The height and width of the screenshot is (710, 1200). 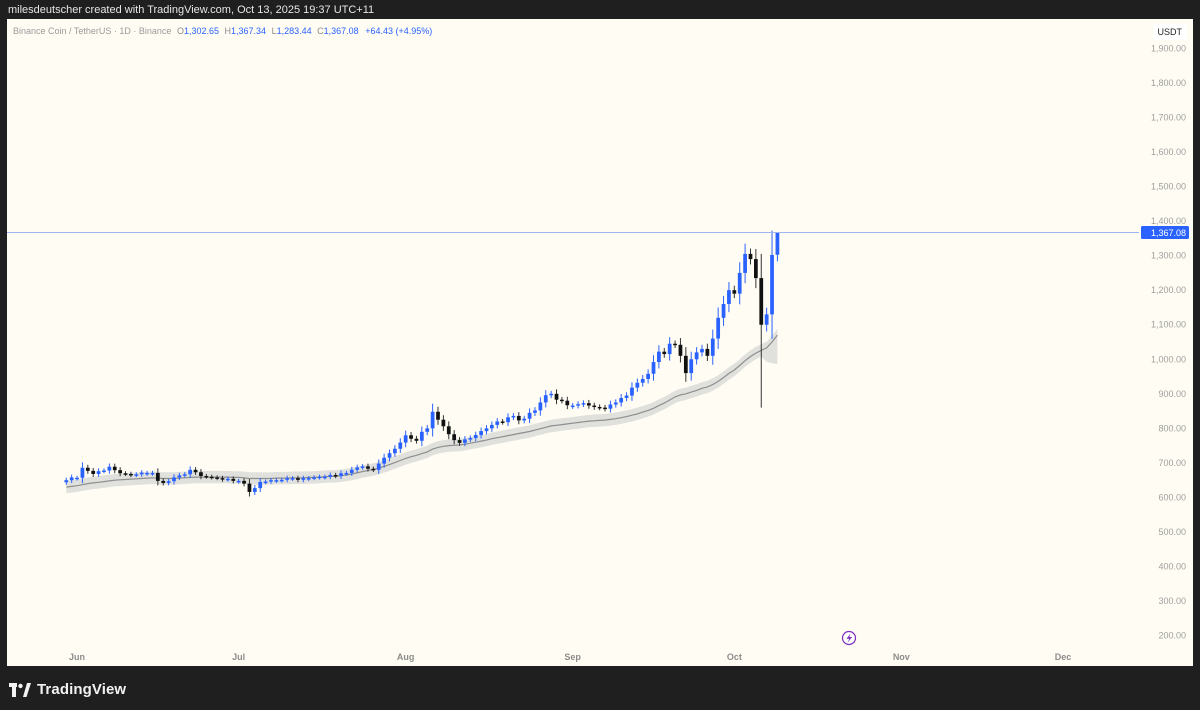 I want to click on lightning-icon, so click(x=849, y=638).